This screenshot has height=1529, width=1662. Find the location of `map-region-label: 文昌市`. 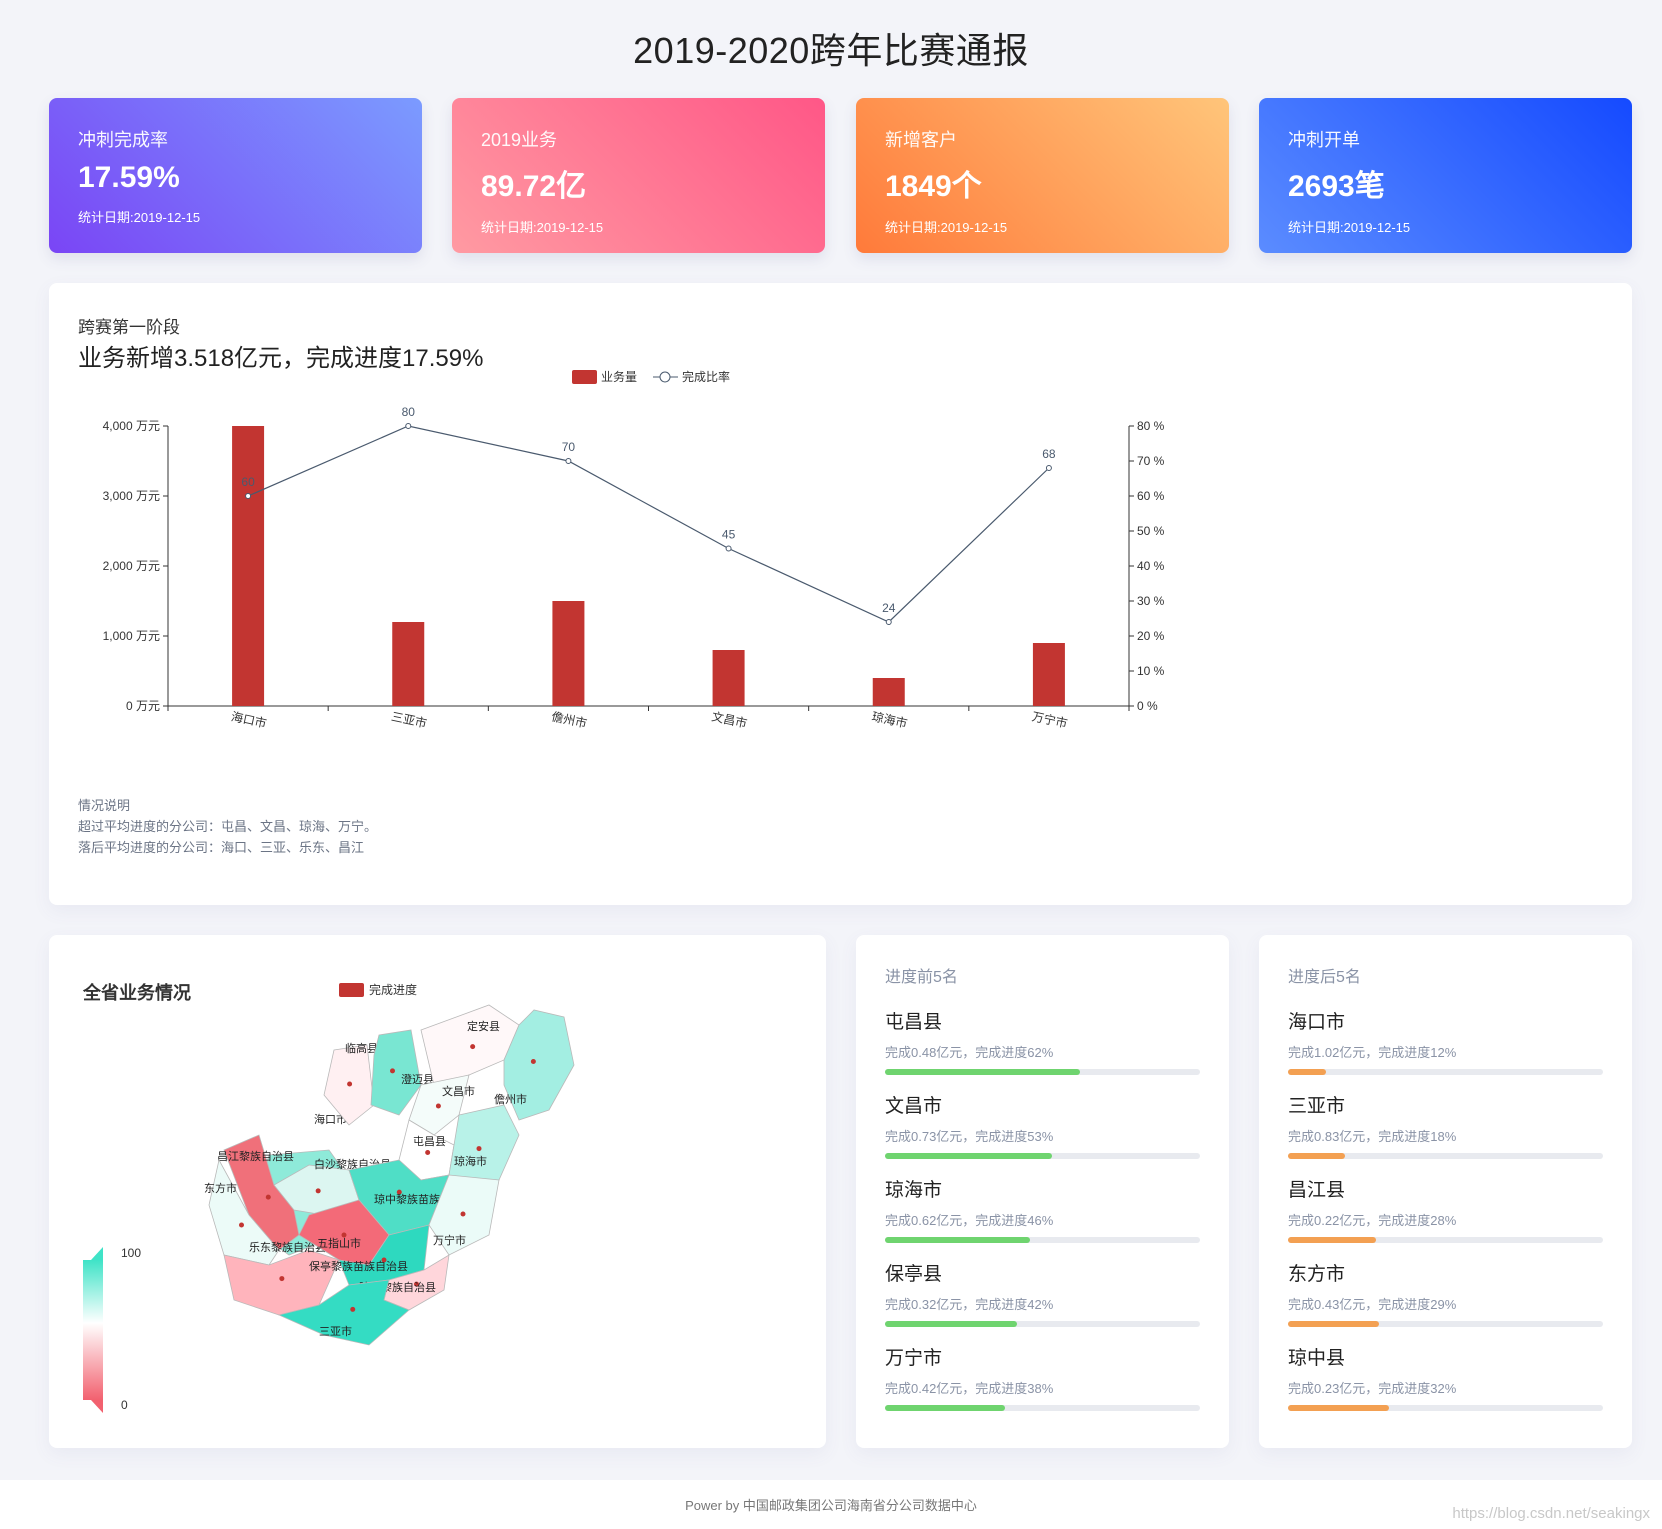

map-region-label: 文昌市 is located at coordinates (458, 1091).